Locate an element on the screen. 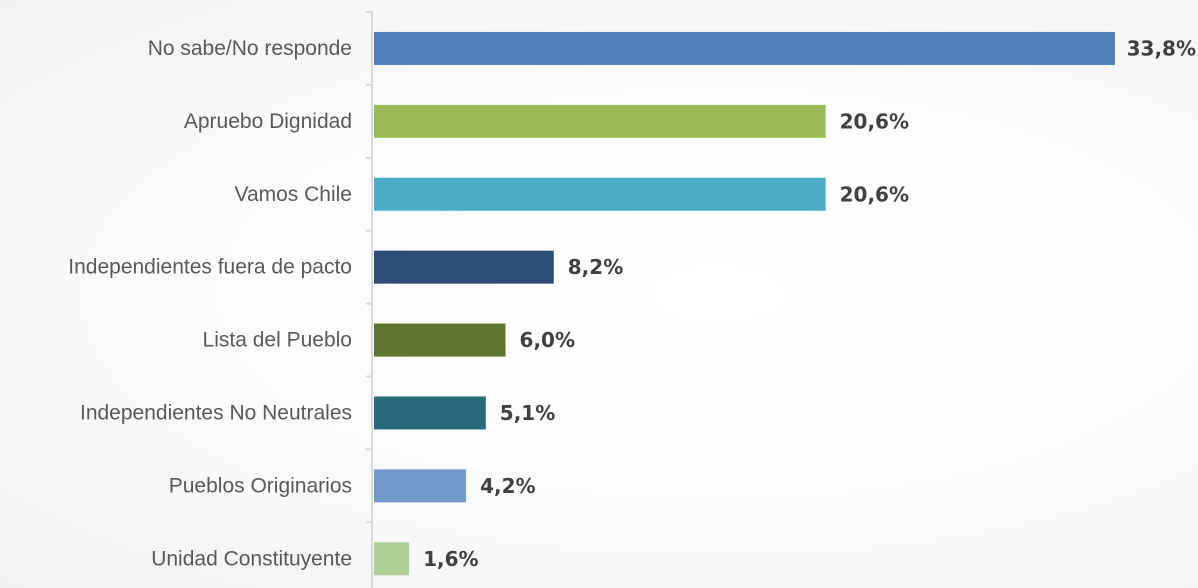 Image resolution: width=1198 pixels, height=588 pixels. value-label: 6,0% is located at coordinates (547, 340).